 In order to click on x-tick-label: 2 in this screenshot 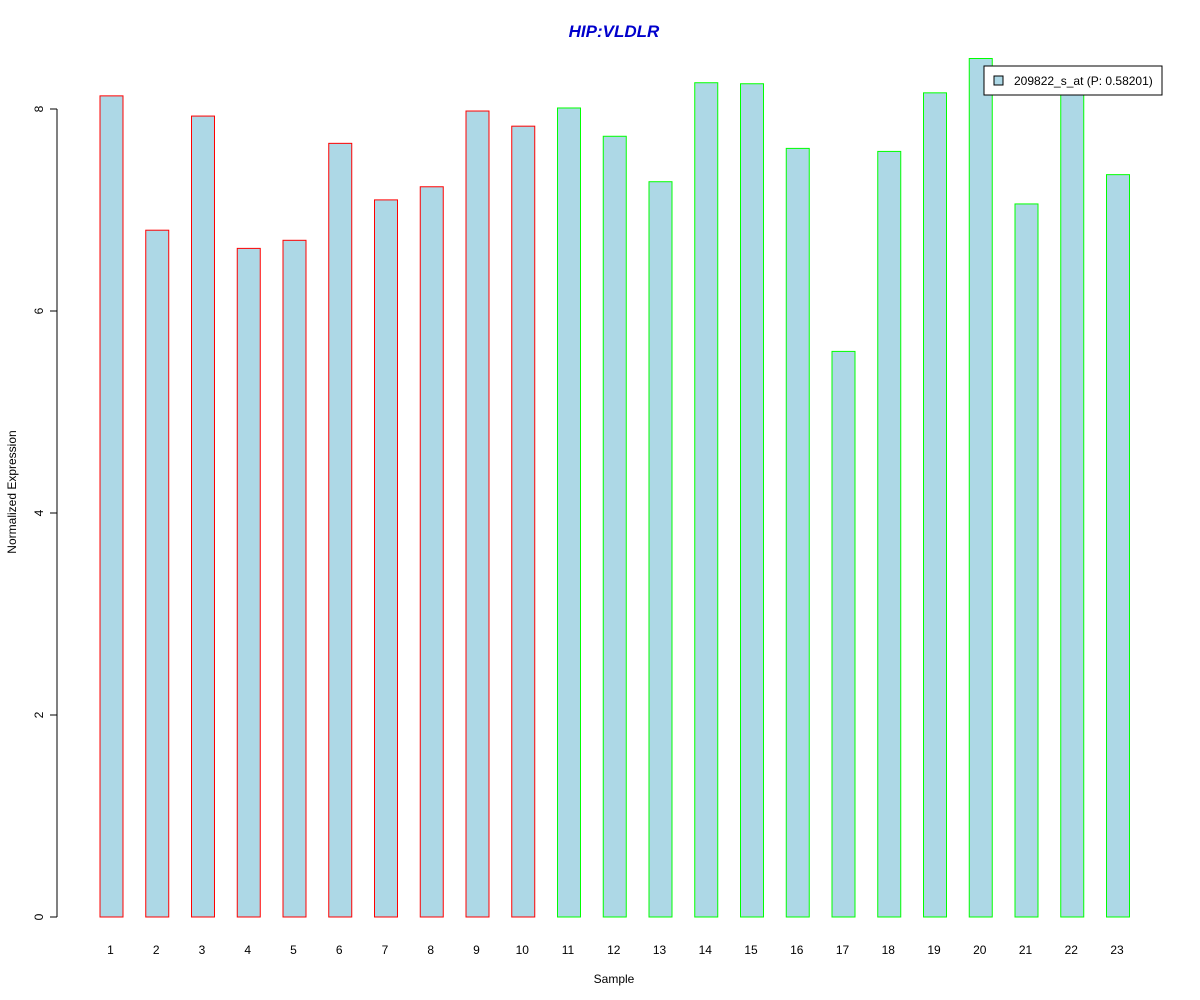, I will do `click(156, 950)`.